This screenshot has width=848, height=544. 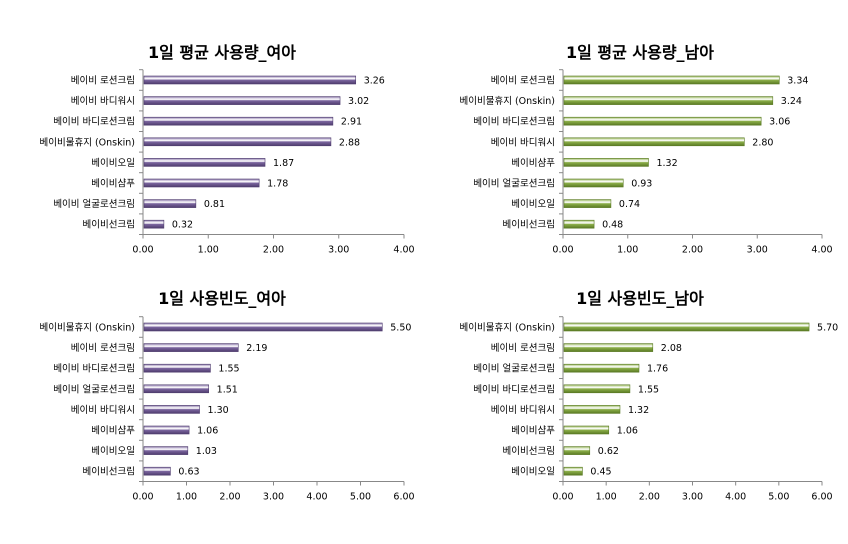 I want to click on data-label: 3.26, so click(x=374, y=81).